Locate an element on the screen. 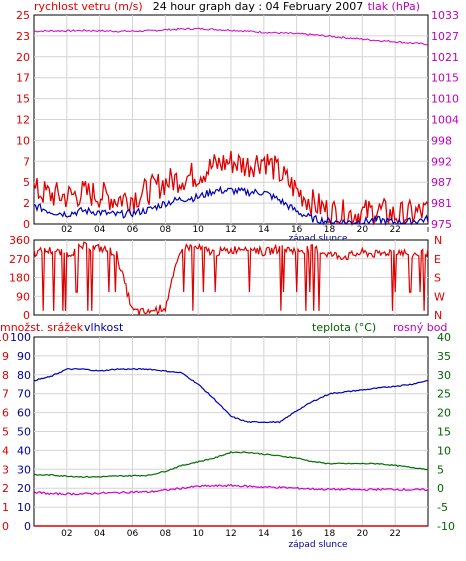 This screenshot has height=561, width=466. humidity-tick-label: 20 is located at coordinates (24, 488).